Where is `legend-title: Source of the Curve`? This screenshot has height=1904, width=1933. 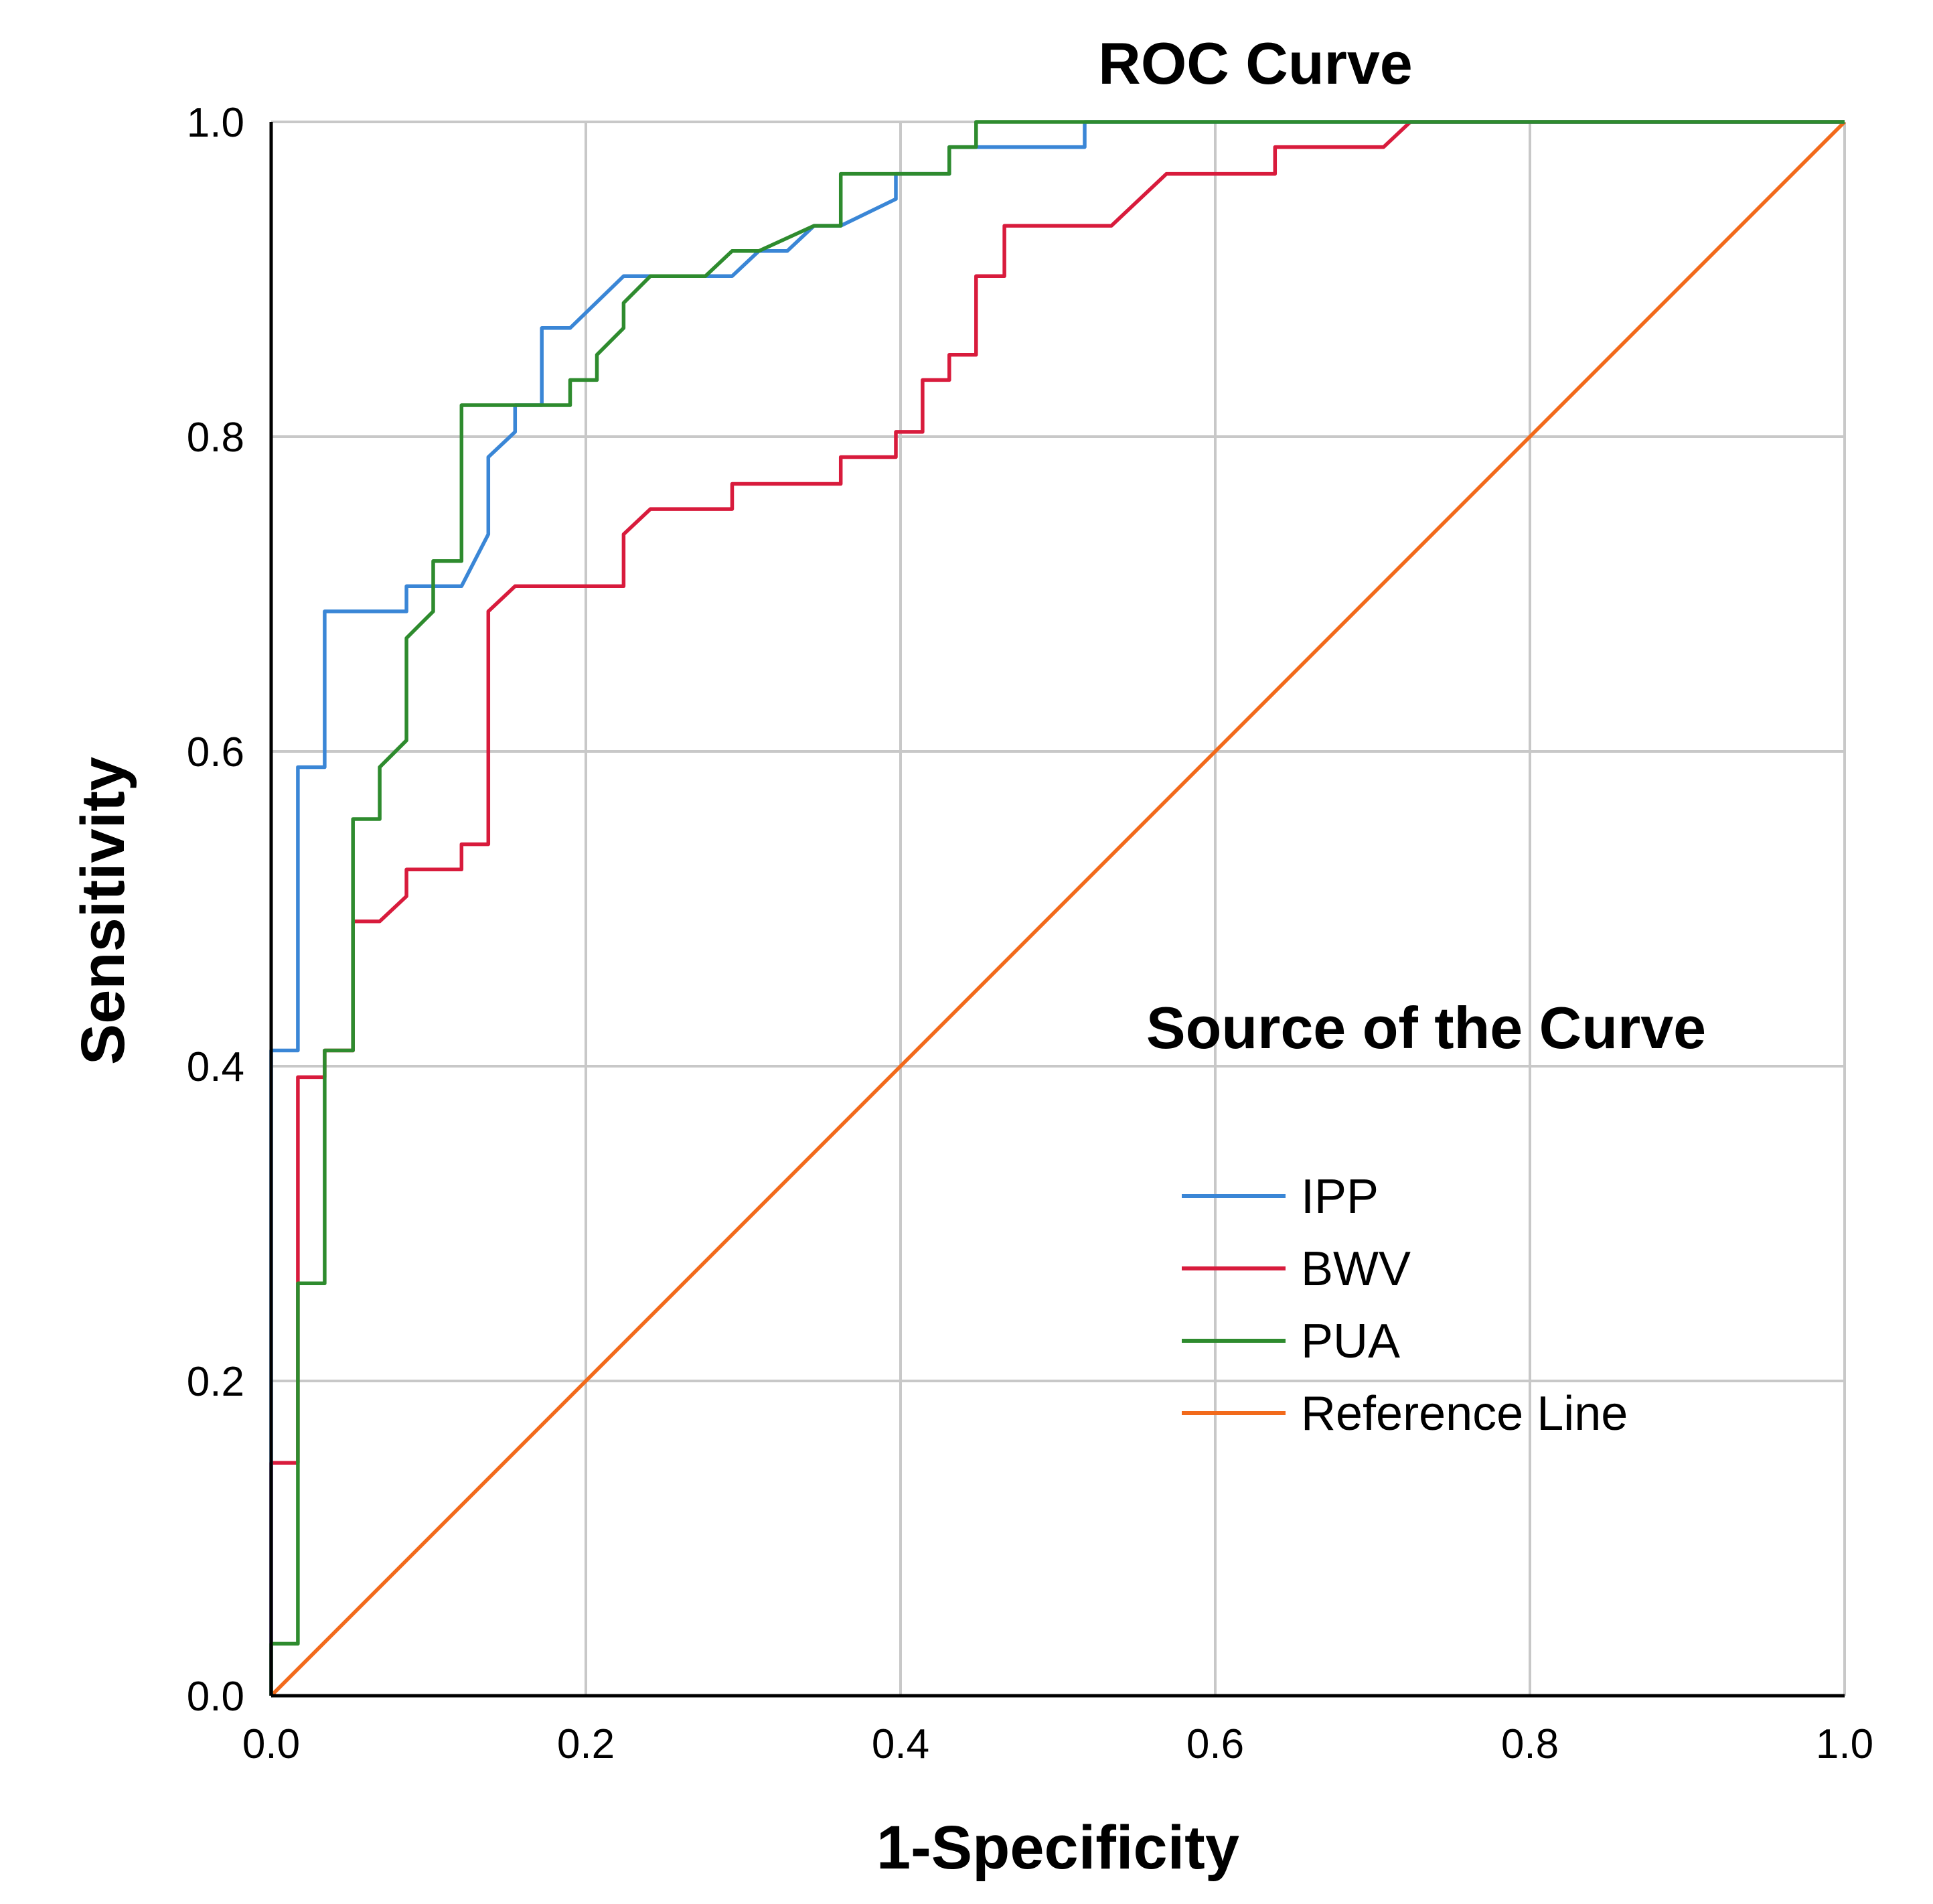 legend-title: Source of the Curve is located at coordinates (1426, 1028).